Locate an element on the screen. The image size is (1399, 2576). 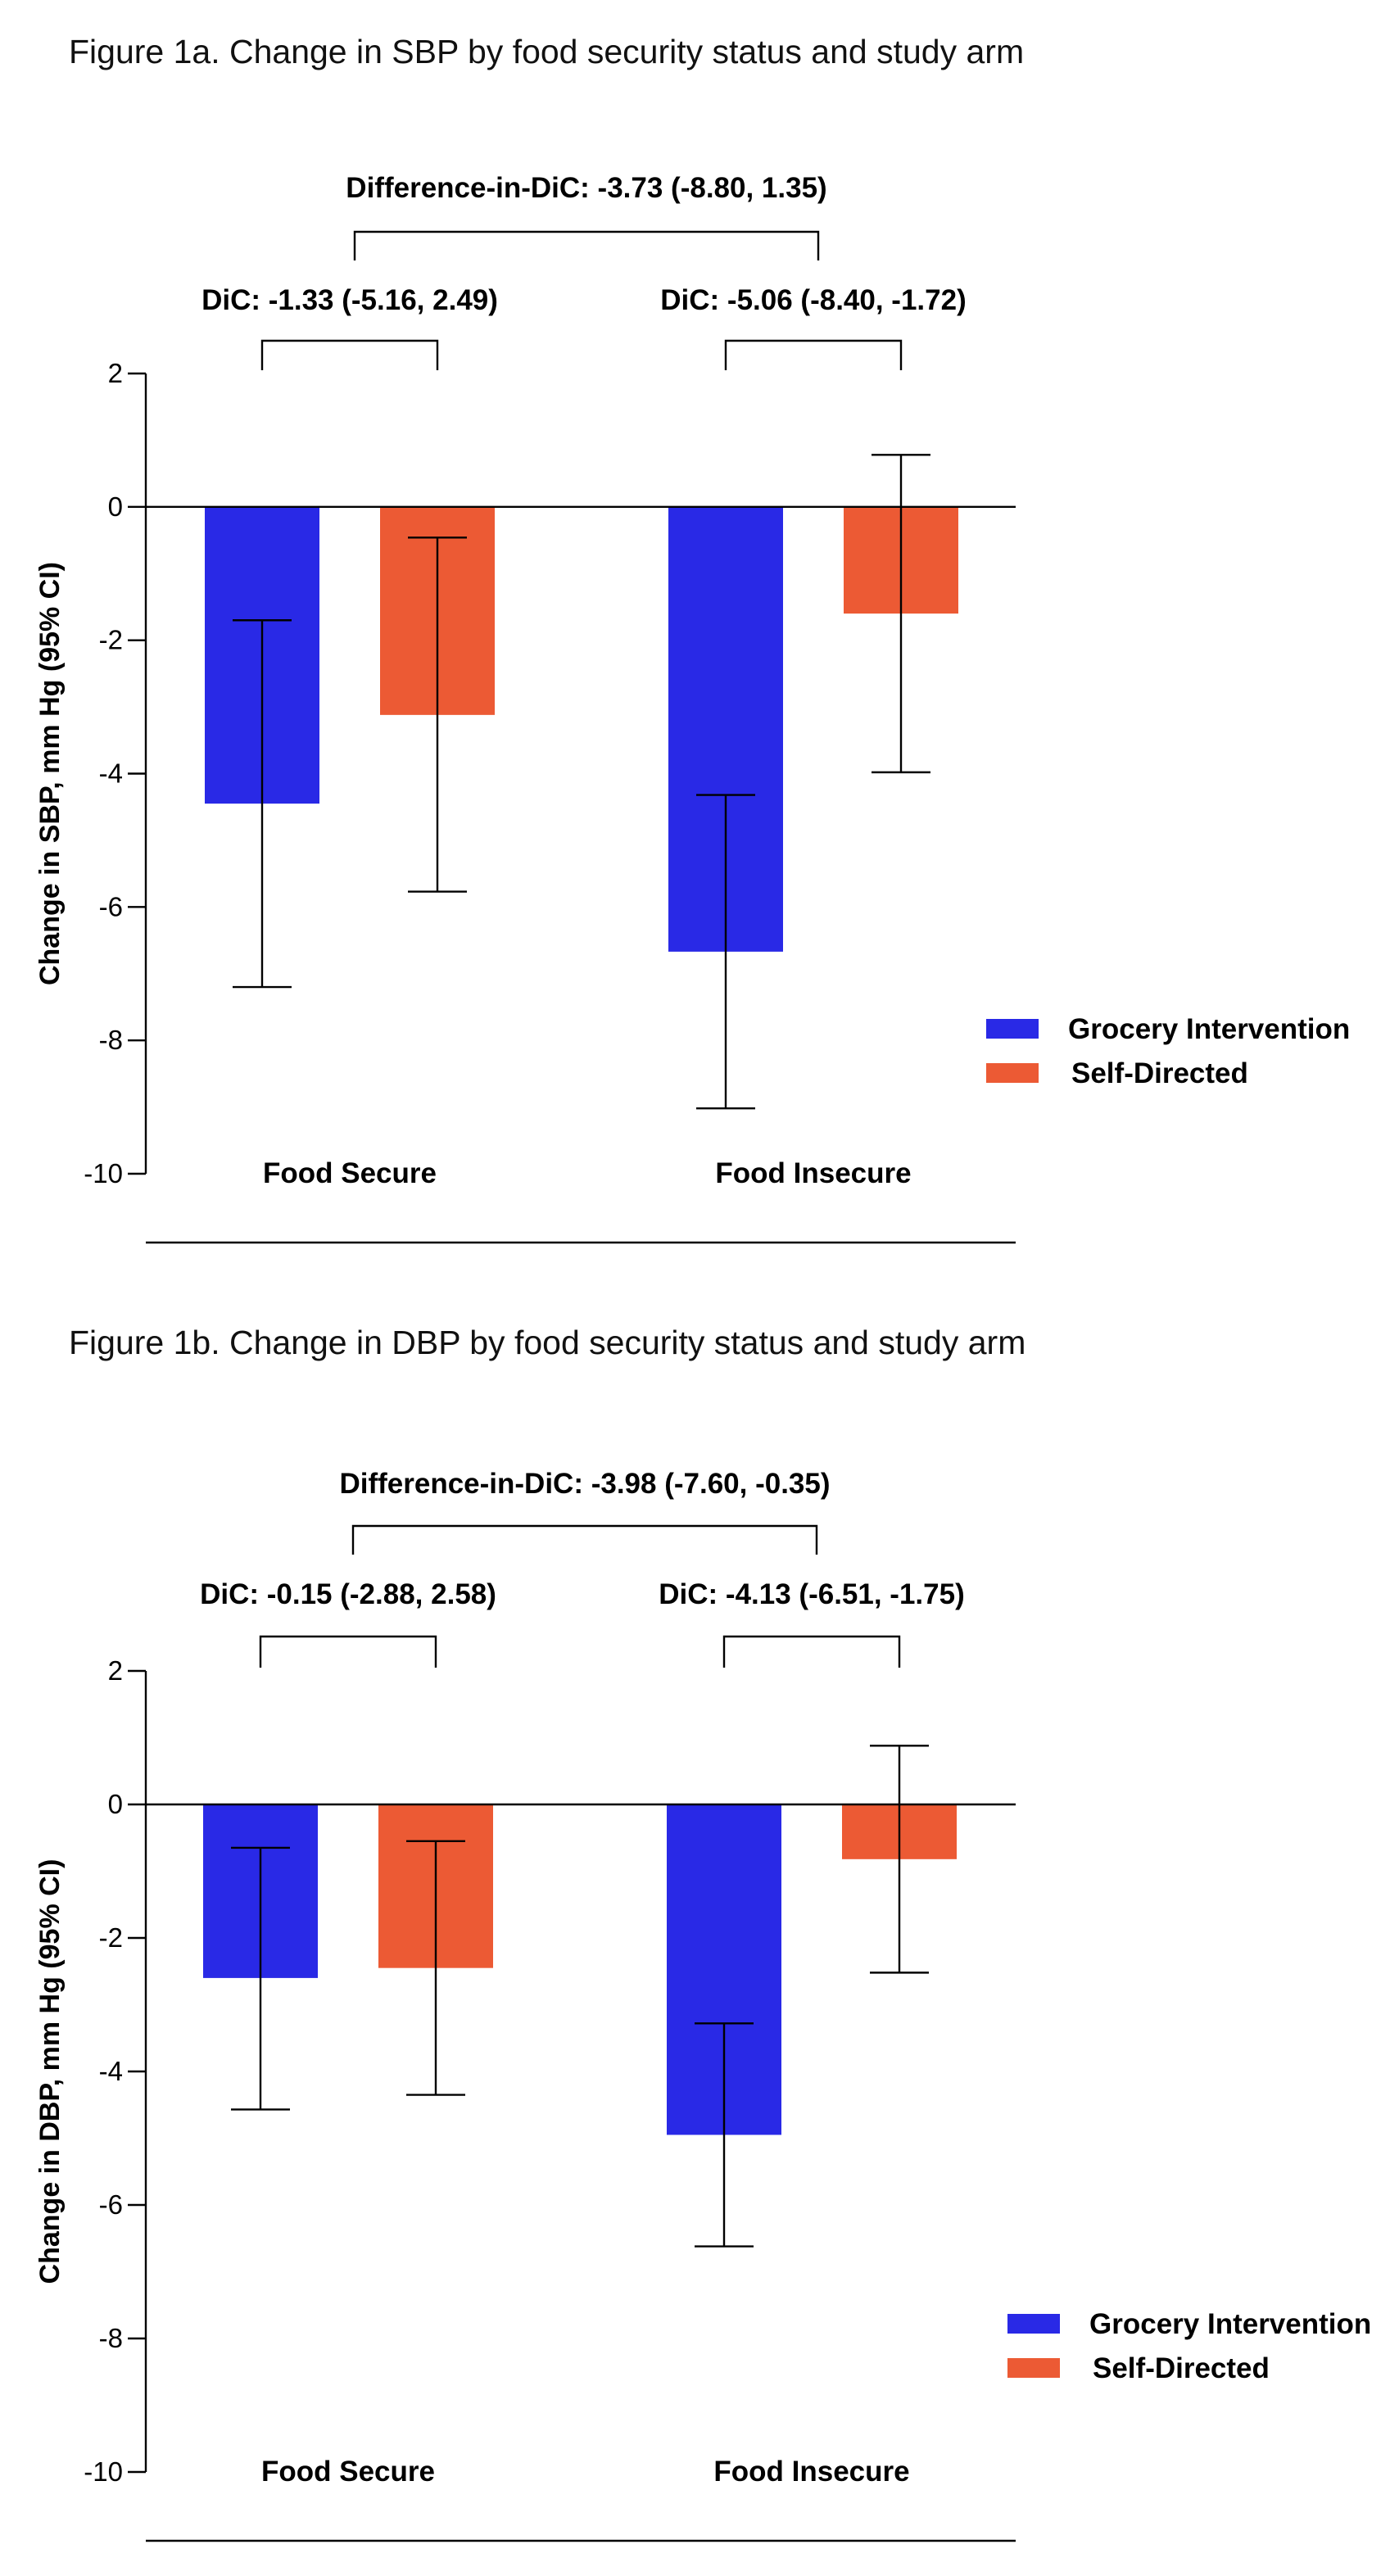
y-axis-title: Change in SBP, mm Hg (95% CI) is located at coordinates (50, 773).